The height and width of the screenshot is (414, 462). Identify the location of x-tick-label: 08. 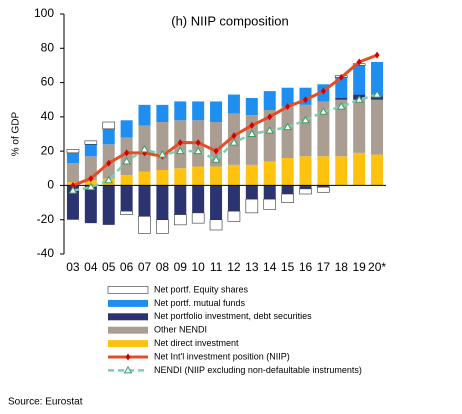
(163, 267).